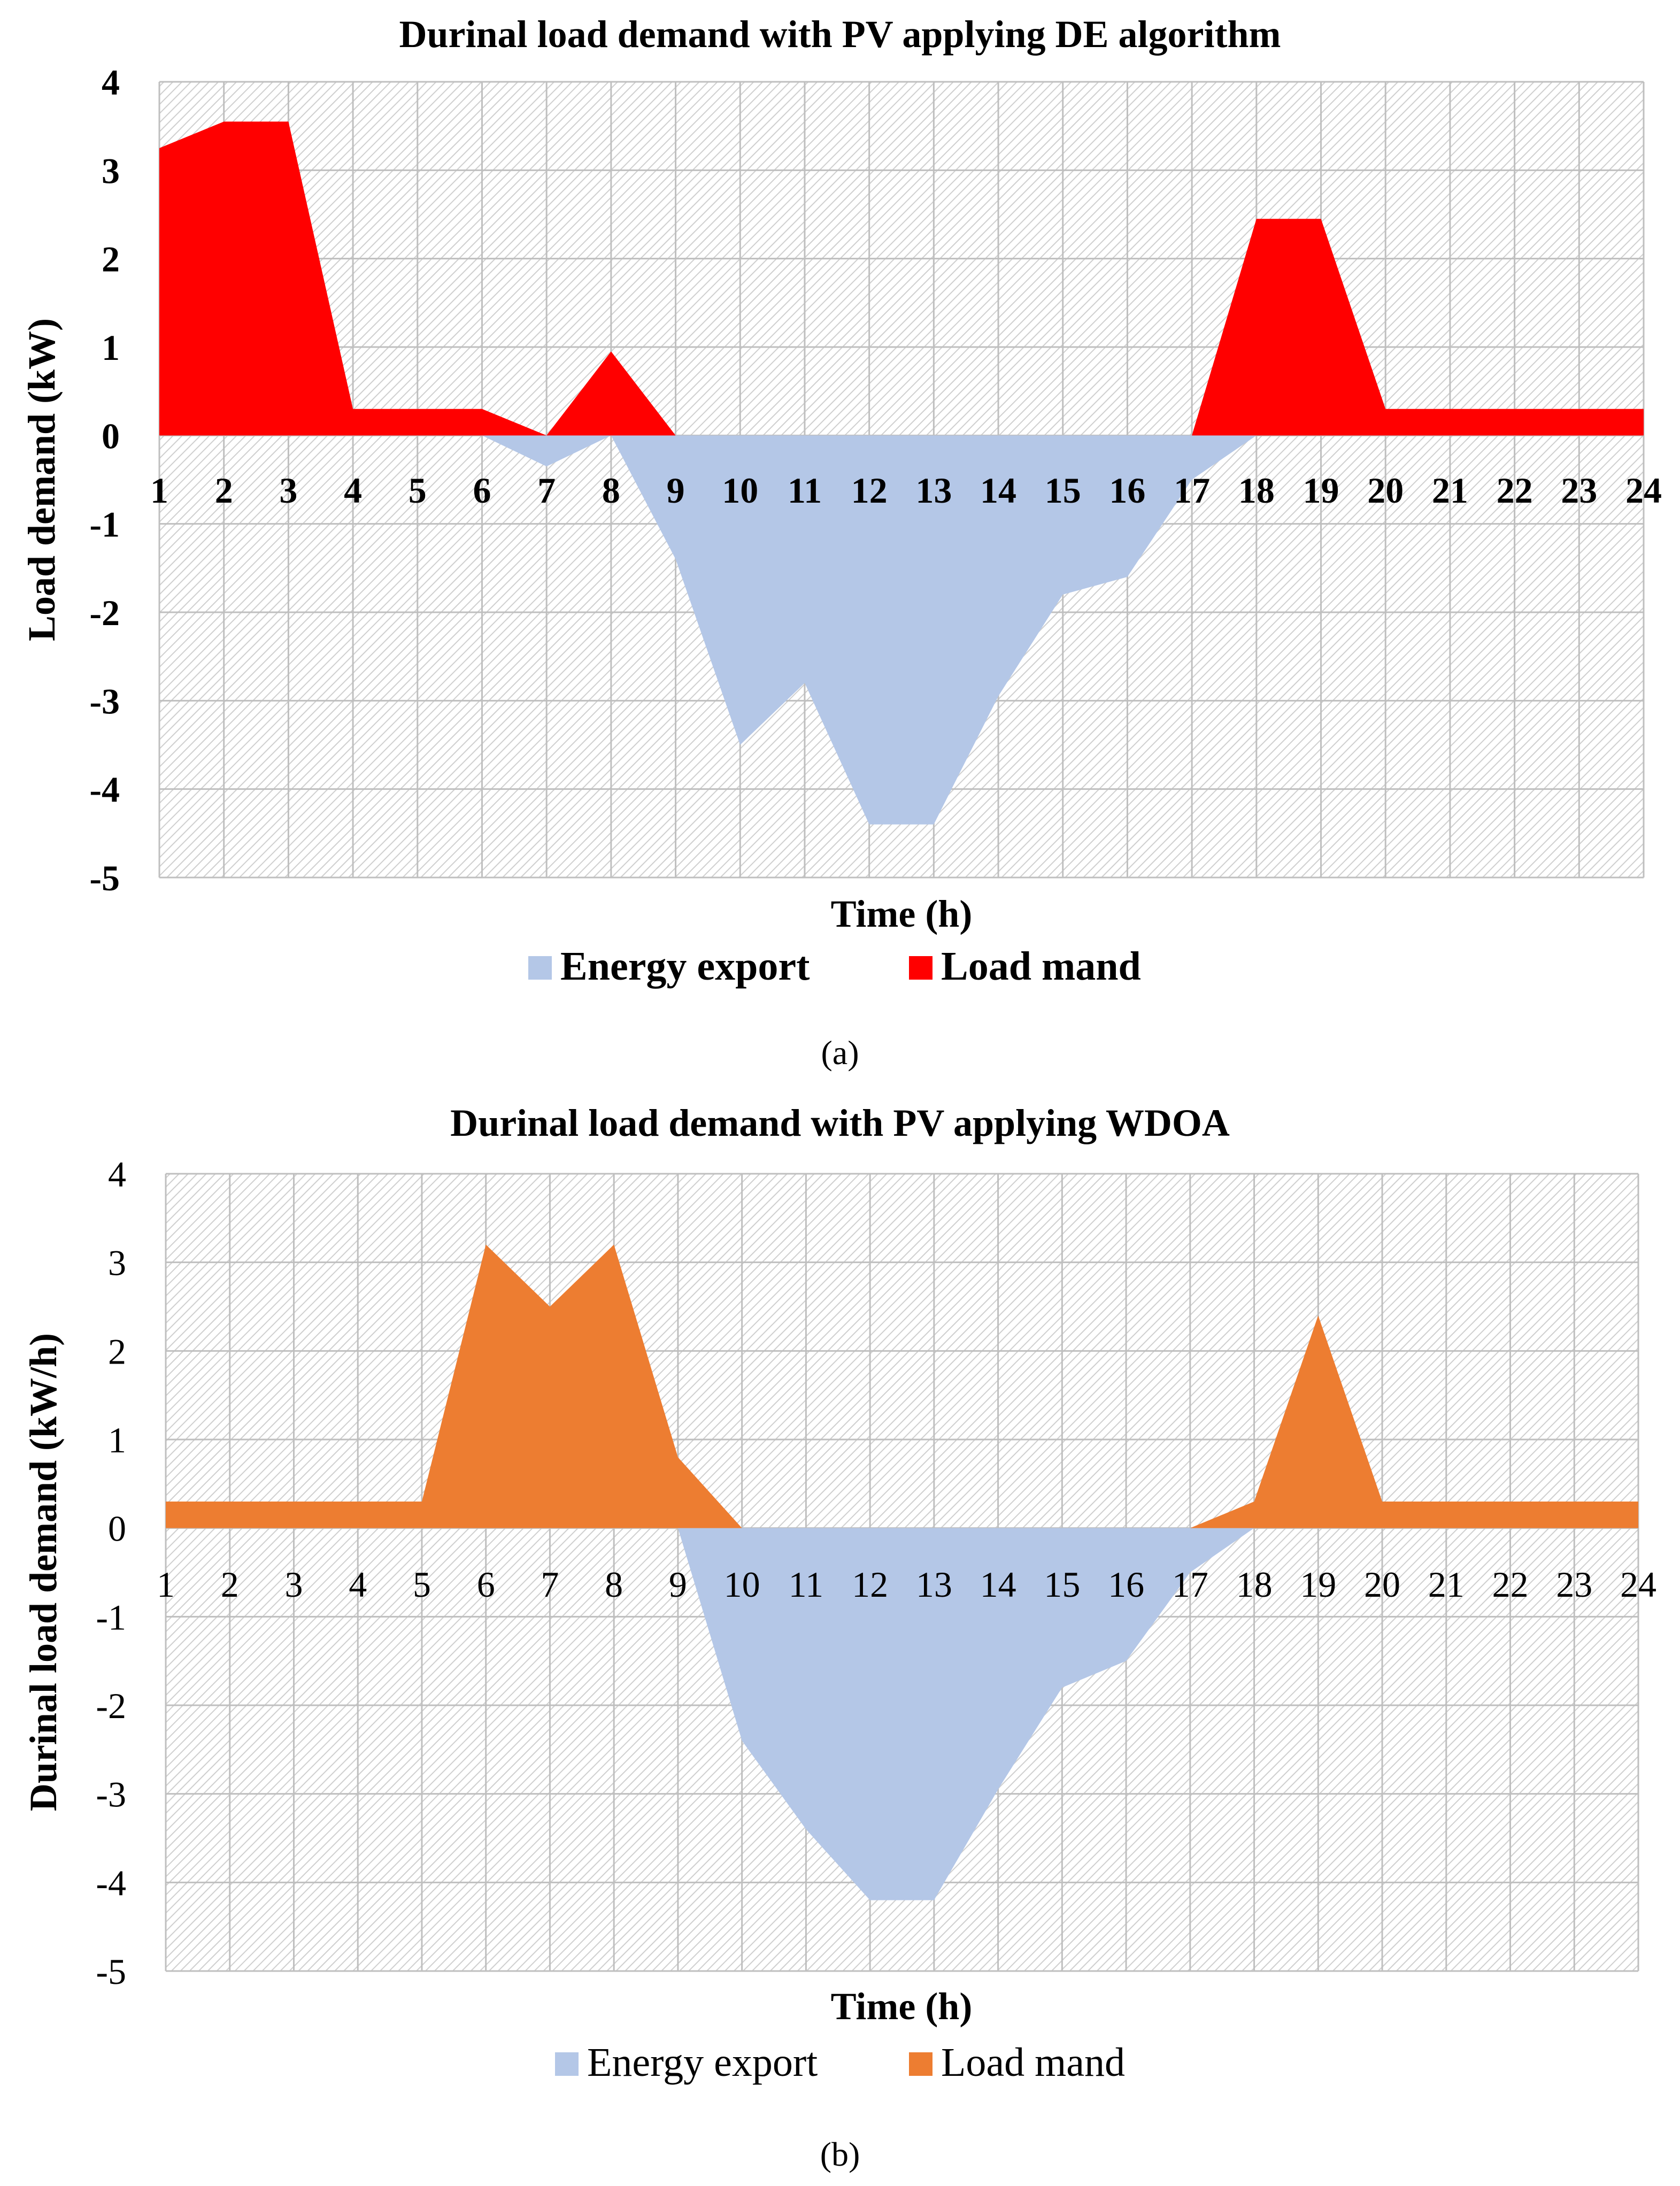  What do you see at coordinates (1041, 966) in the screenshot?
I see `chart-a-legend-load-mand: Load mand` at bounding box center [1041, 966].